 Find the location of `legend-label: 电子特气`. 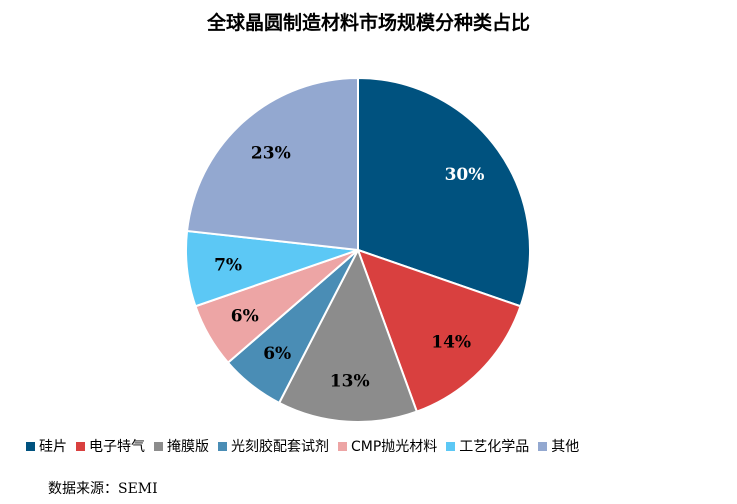

legend-label: 电子特气 is located at coordinates (117, 447).